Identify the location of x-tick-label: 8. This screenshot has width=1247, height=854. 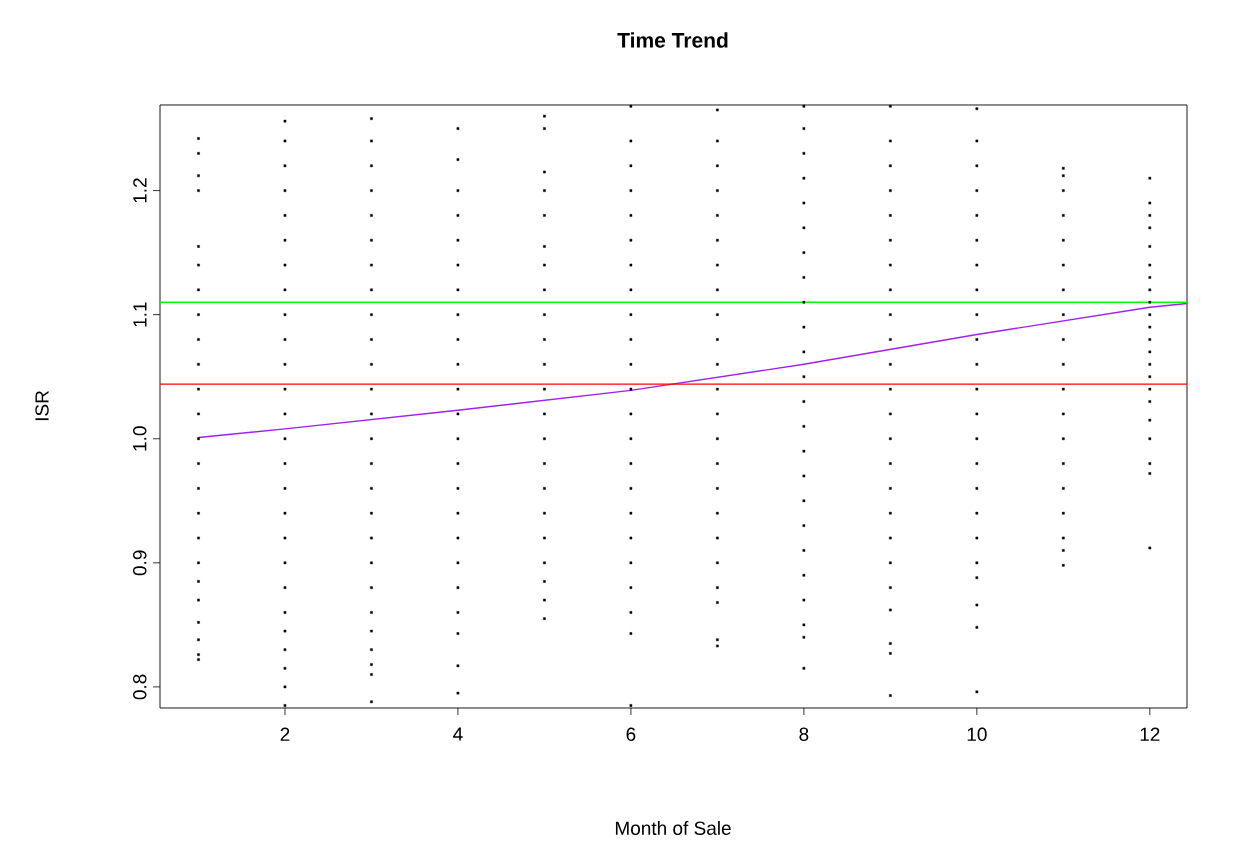
(804, 734).